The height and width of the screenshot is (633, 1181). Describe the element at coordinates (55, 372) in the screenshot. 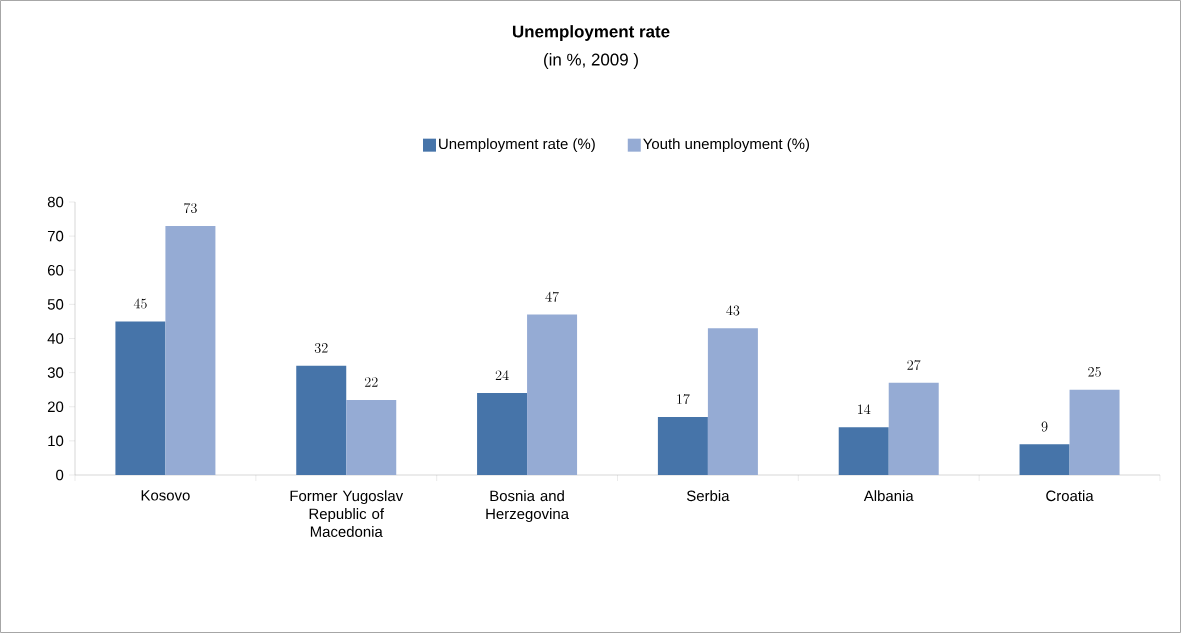

I see `y-tick-label: 30` at that location.